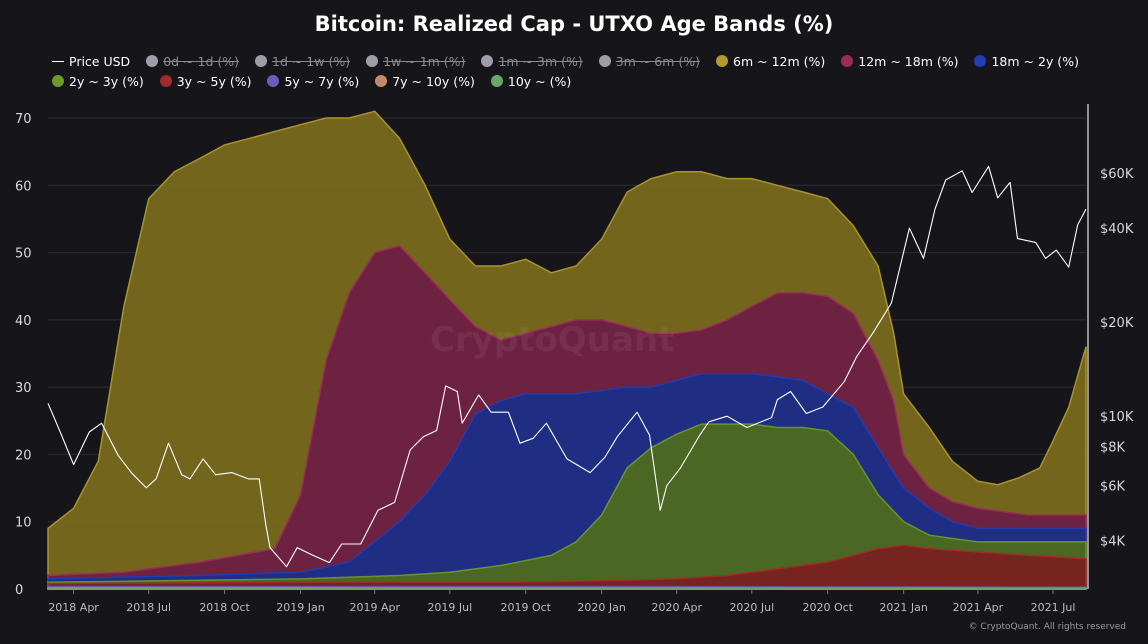 The image size is (1148, 644). What do you see at coordinates (779, 61) in the screenshot?
I see `legend-label: 6m ~ 12m (%)` at bounding box center [779, 61].